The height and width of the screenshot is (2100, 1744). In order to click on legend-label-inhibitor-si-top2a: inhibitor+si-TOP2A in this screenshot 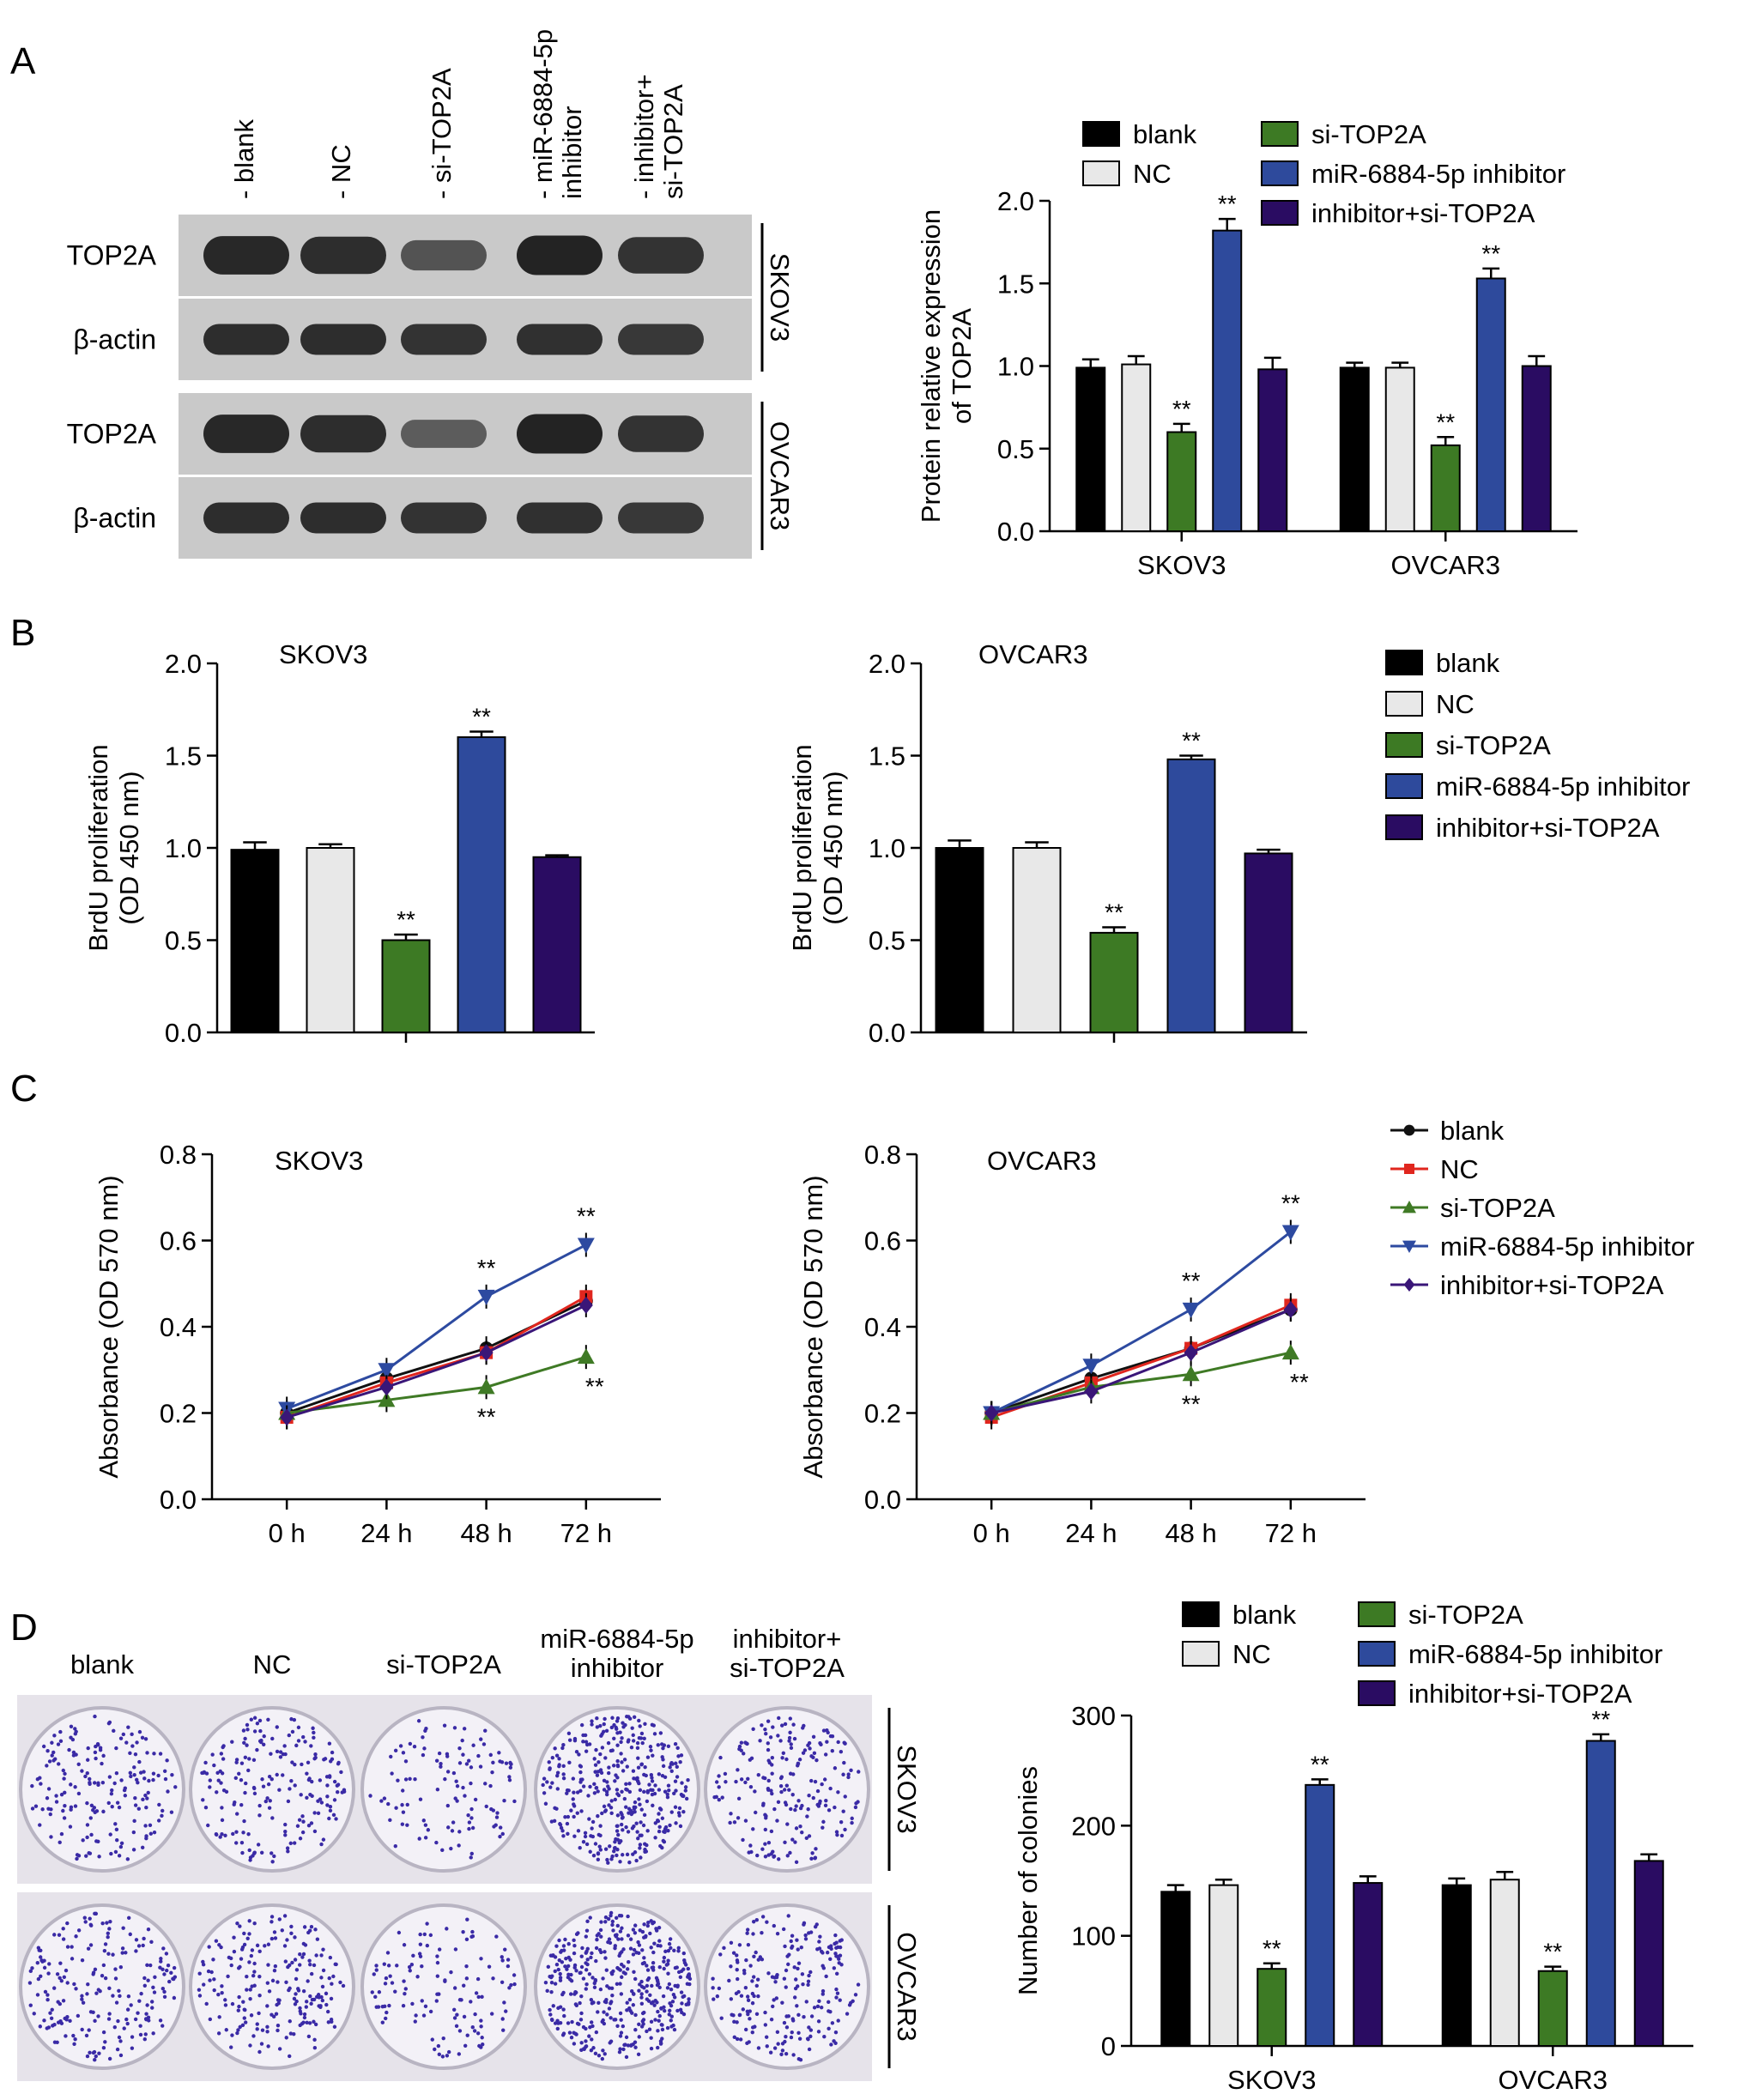, I will do `click(1520, 1694)`.